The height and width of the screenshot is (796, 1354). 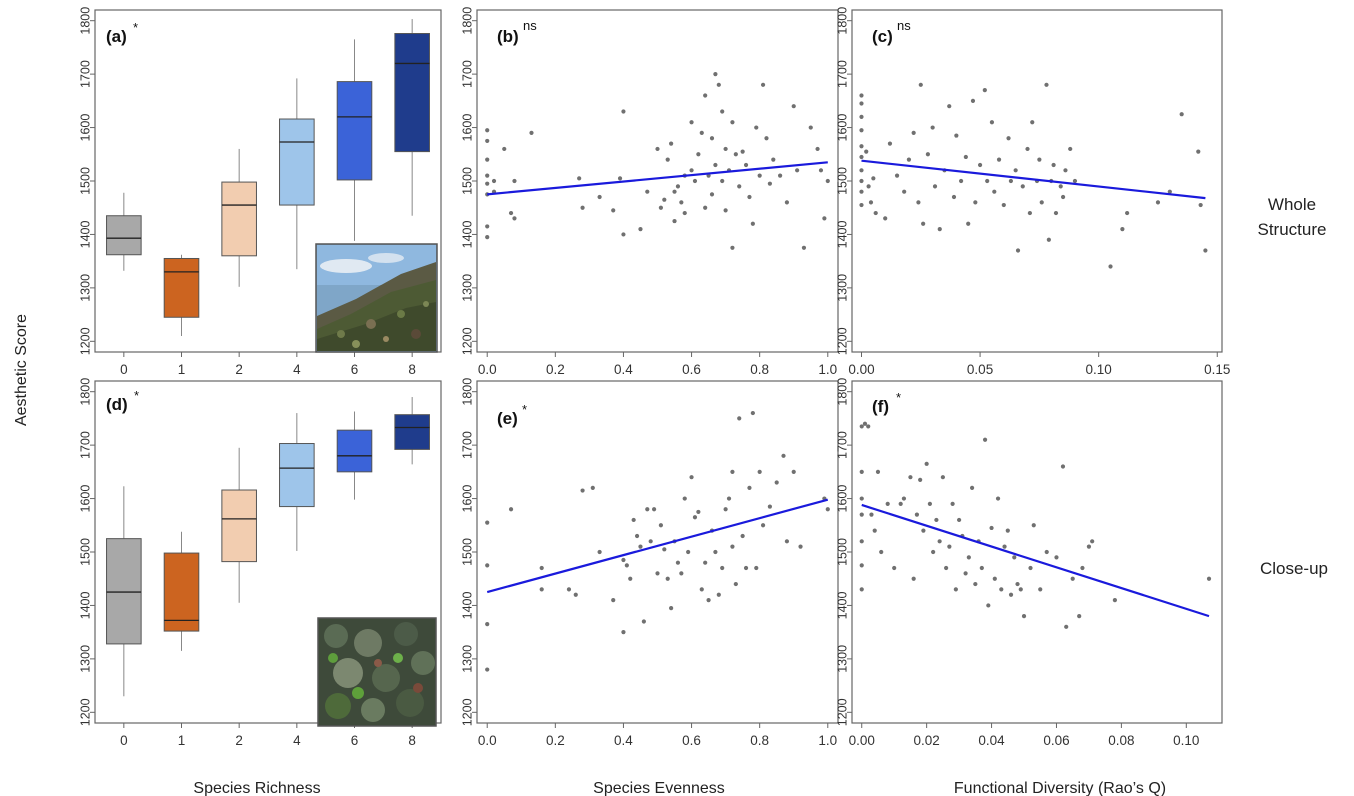 I want to click on row-label-whole-line1: Whole, so click(x=1292, y=204).